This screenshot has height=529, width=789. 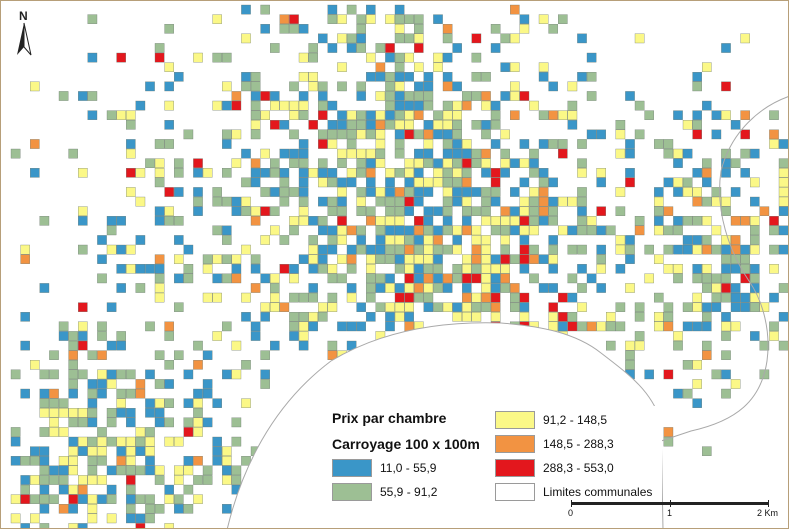 What do you see at coordinates (598, 492) in the screenshot?
I see `legend-label-limits: Limites communales` at bounding box center [598, 492].